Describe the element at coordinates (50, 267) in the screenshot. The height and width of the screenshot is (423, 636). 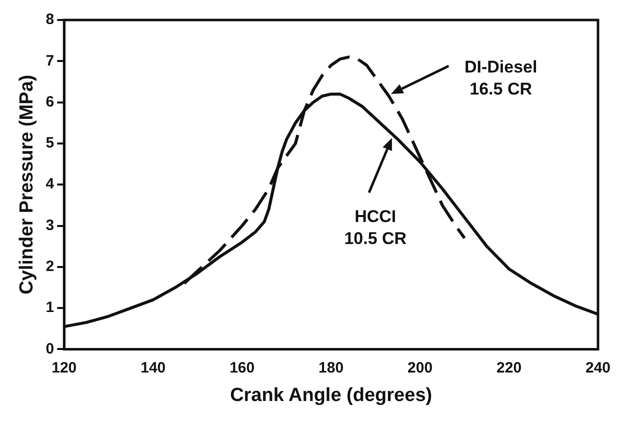
I see `y-tick-label: 2` at that location.